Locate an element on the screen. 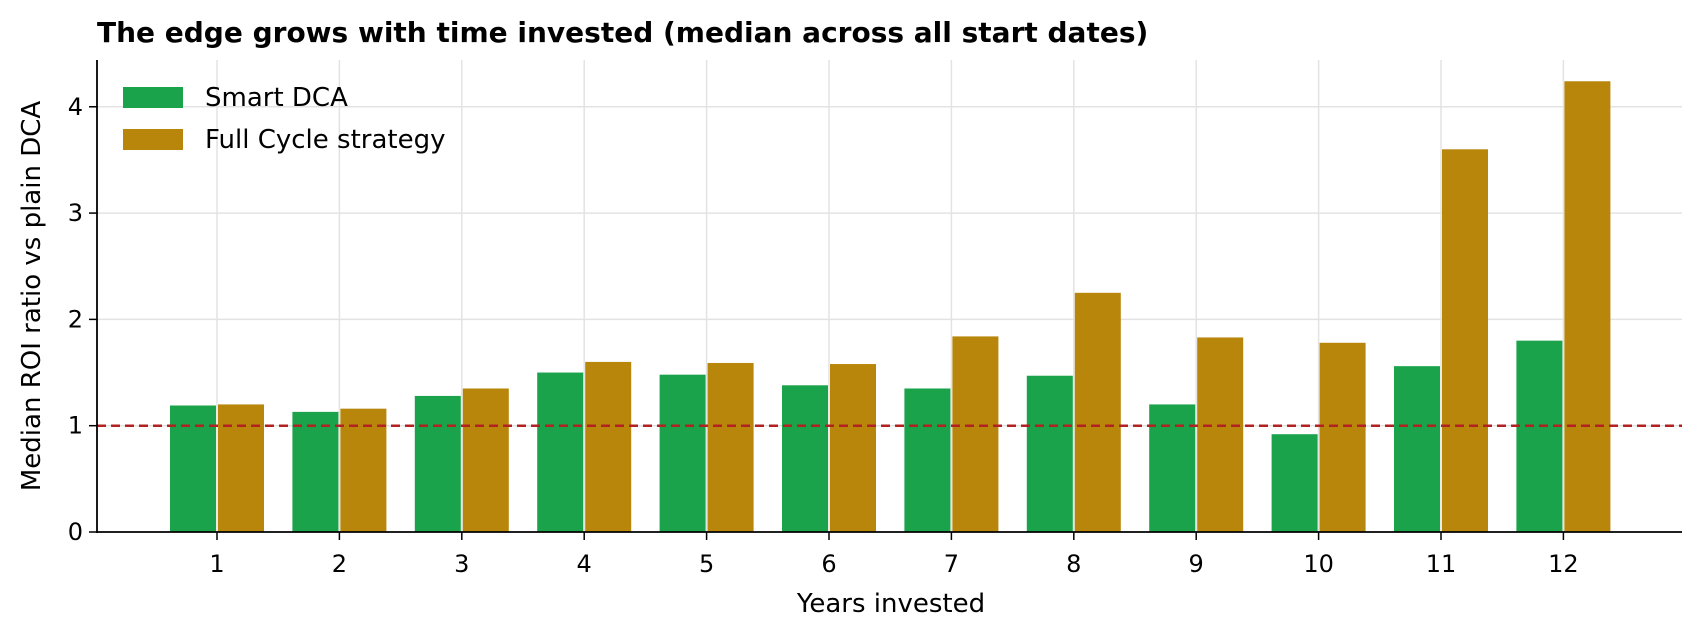  x-tick-label: 5 is located at coordinates (706, 564).